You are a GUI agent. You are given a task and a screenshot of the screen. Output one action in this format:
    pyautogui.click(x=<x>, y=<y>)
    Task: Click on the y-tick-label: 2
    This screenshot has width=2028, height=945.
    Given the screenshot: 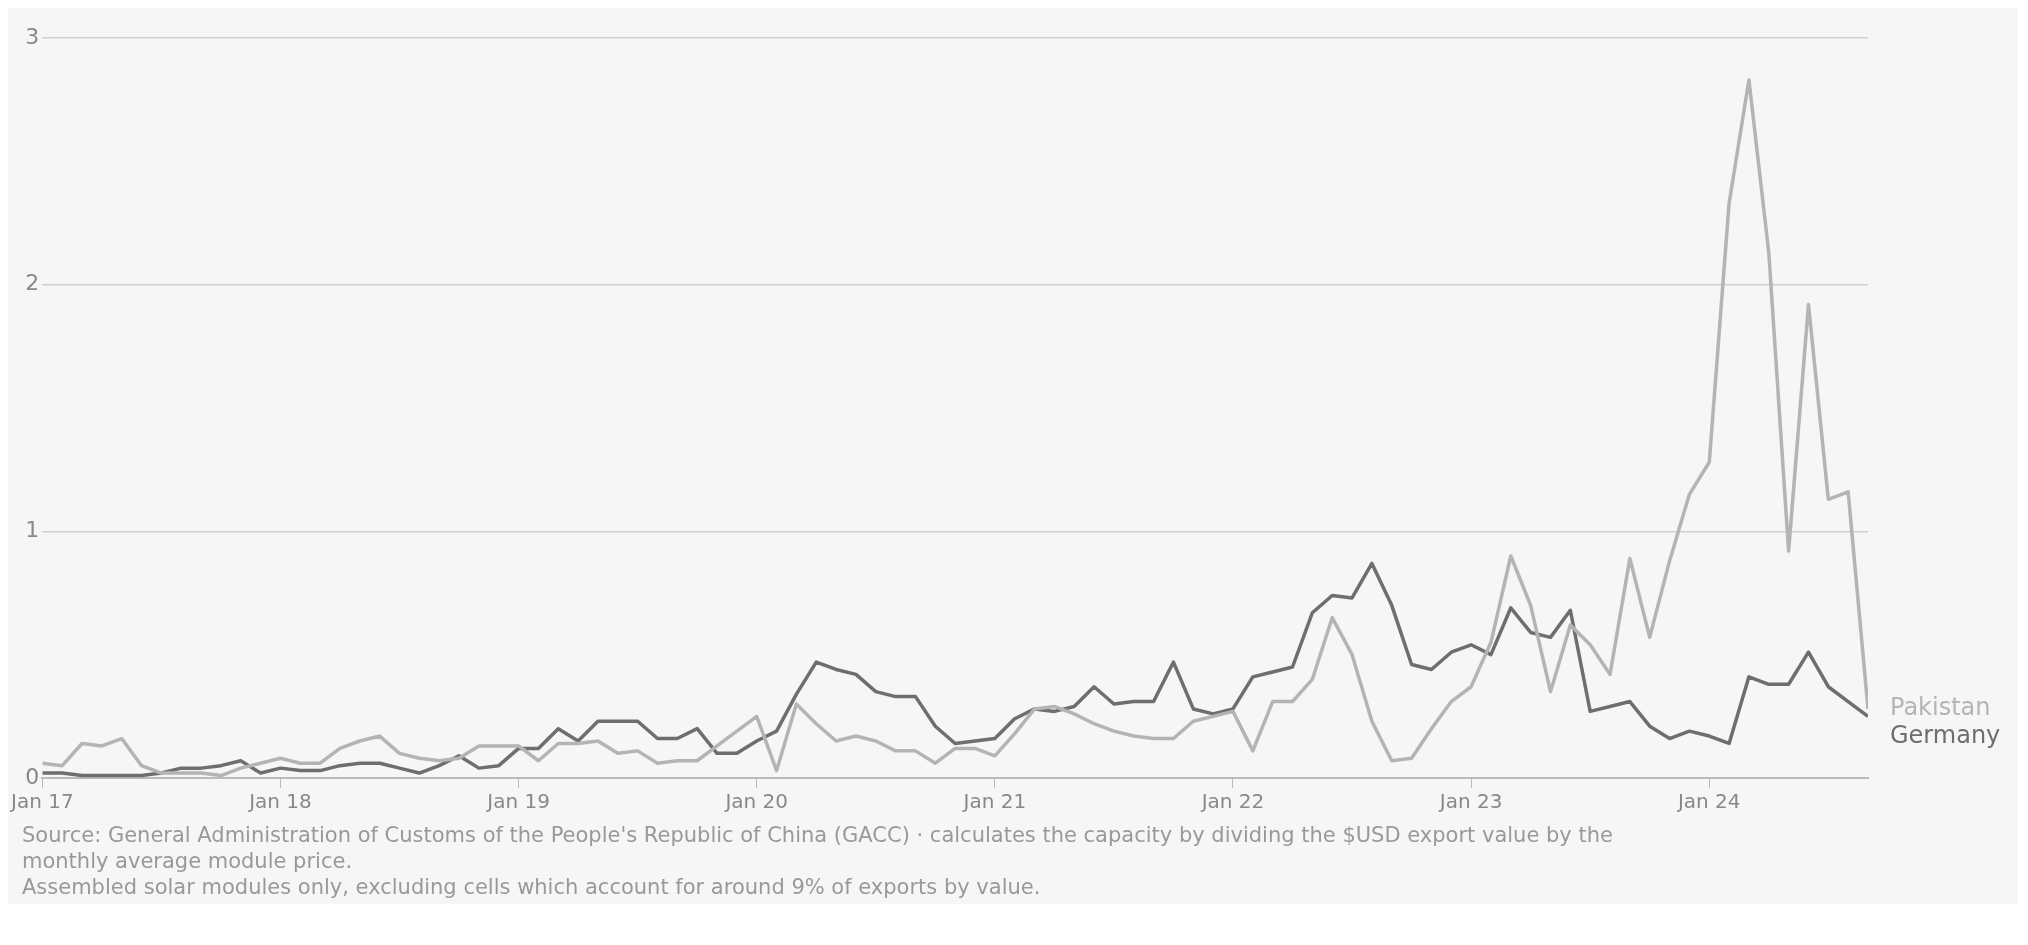 What is the action you would take?
    pyautogui.click(x=32, y=283)
    